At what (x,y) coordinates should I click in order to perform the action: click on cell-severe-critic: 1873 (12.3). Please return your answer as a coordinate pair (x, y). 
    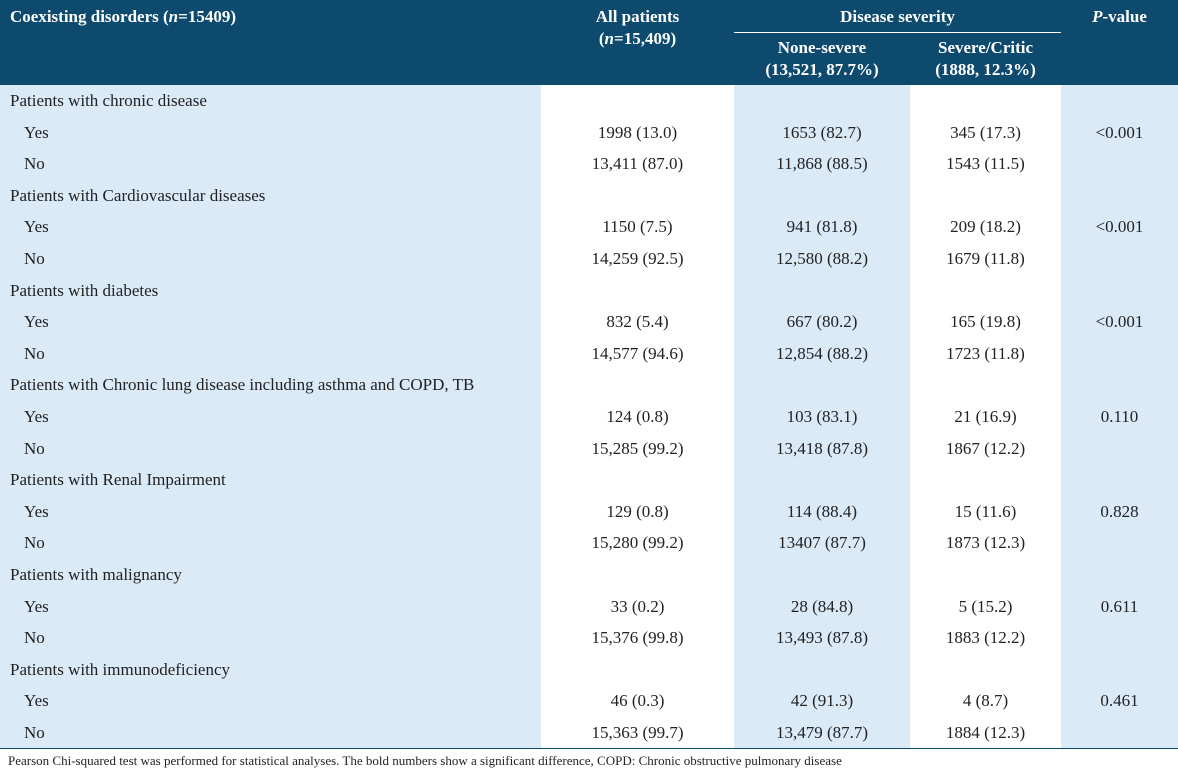
    Looking at the image, I should click on (985, 543).